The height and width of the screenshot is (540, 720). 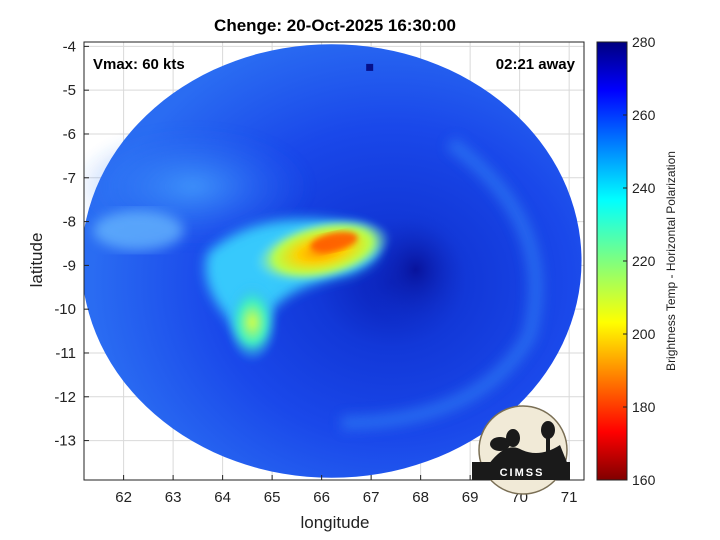 I want to click on y-tick-label: -10, so click(x=65, y=309).